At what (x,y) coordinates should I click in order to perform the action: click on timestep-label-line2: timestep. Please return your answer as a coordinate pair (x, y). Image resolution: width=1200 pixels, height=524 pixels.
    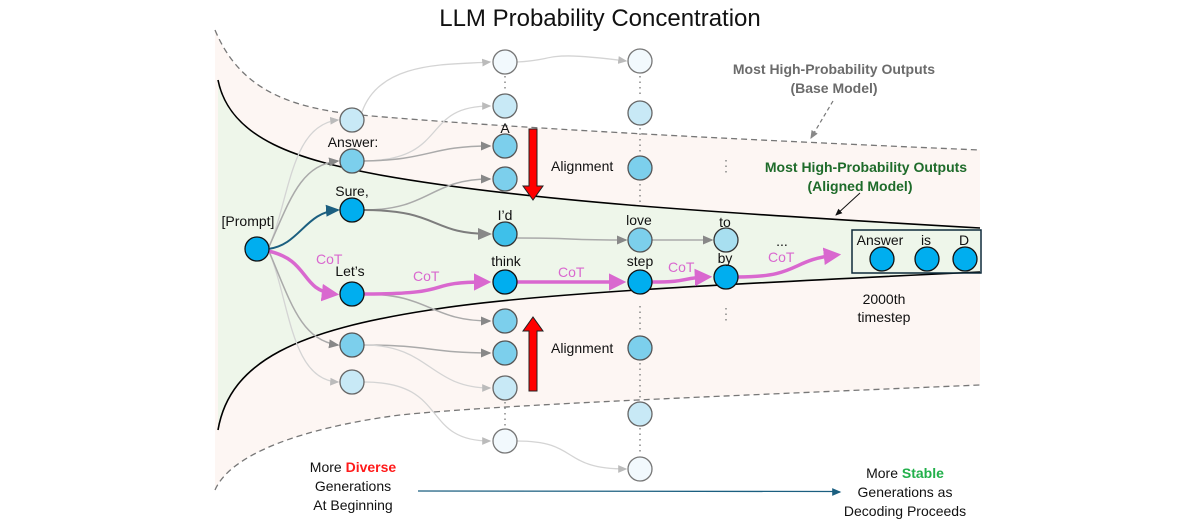
    Looking at the image, I should click on (884, 317).